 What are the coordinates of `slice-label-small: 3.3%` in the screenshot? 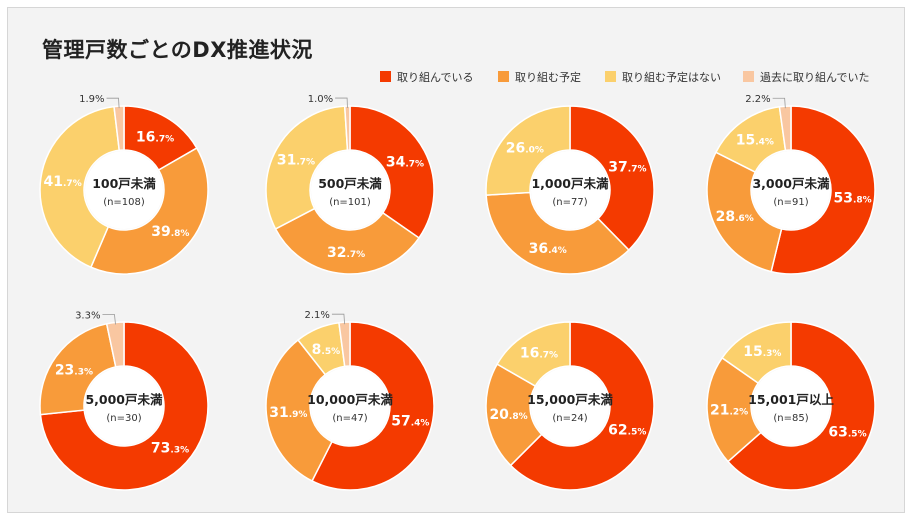 It's located at (87, 315).